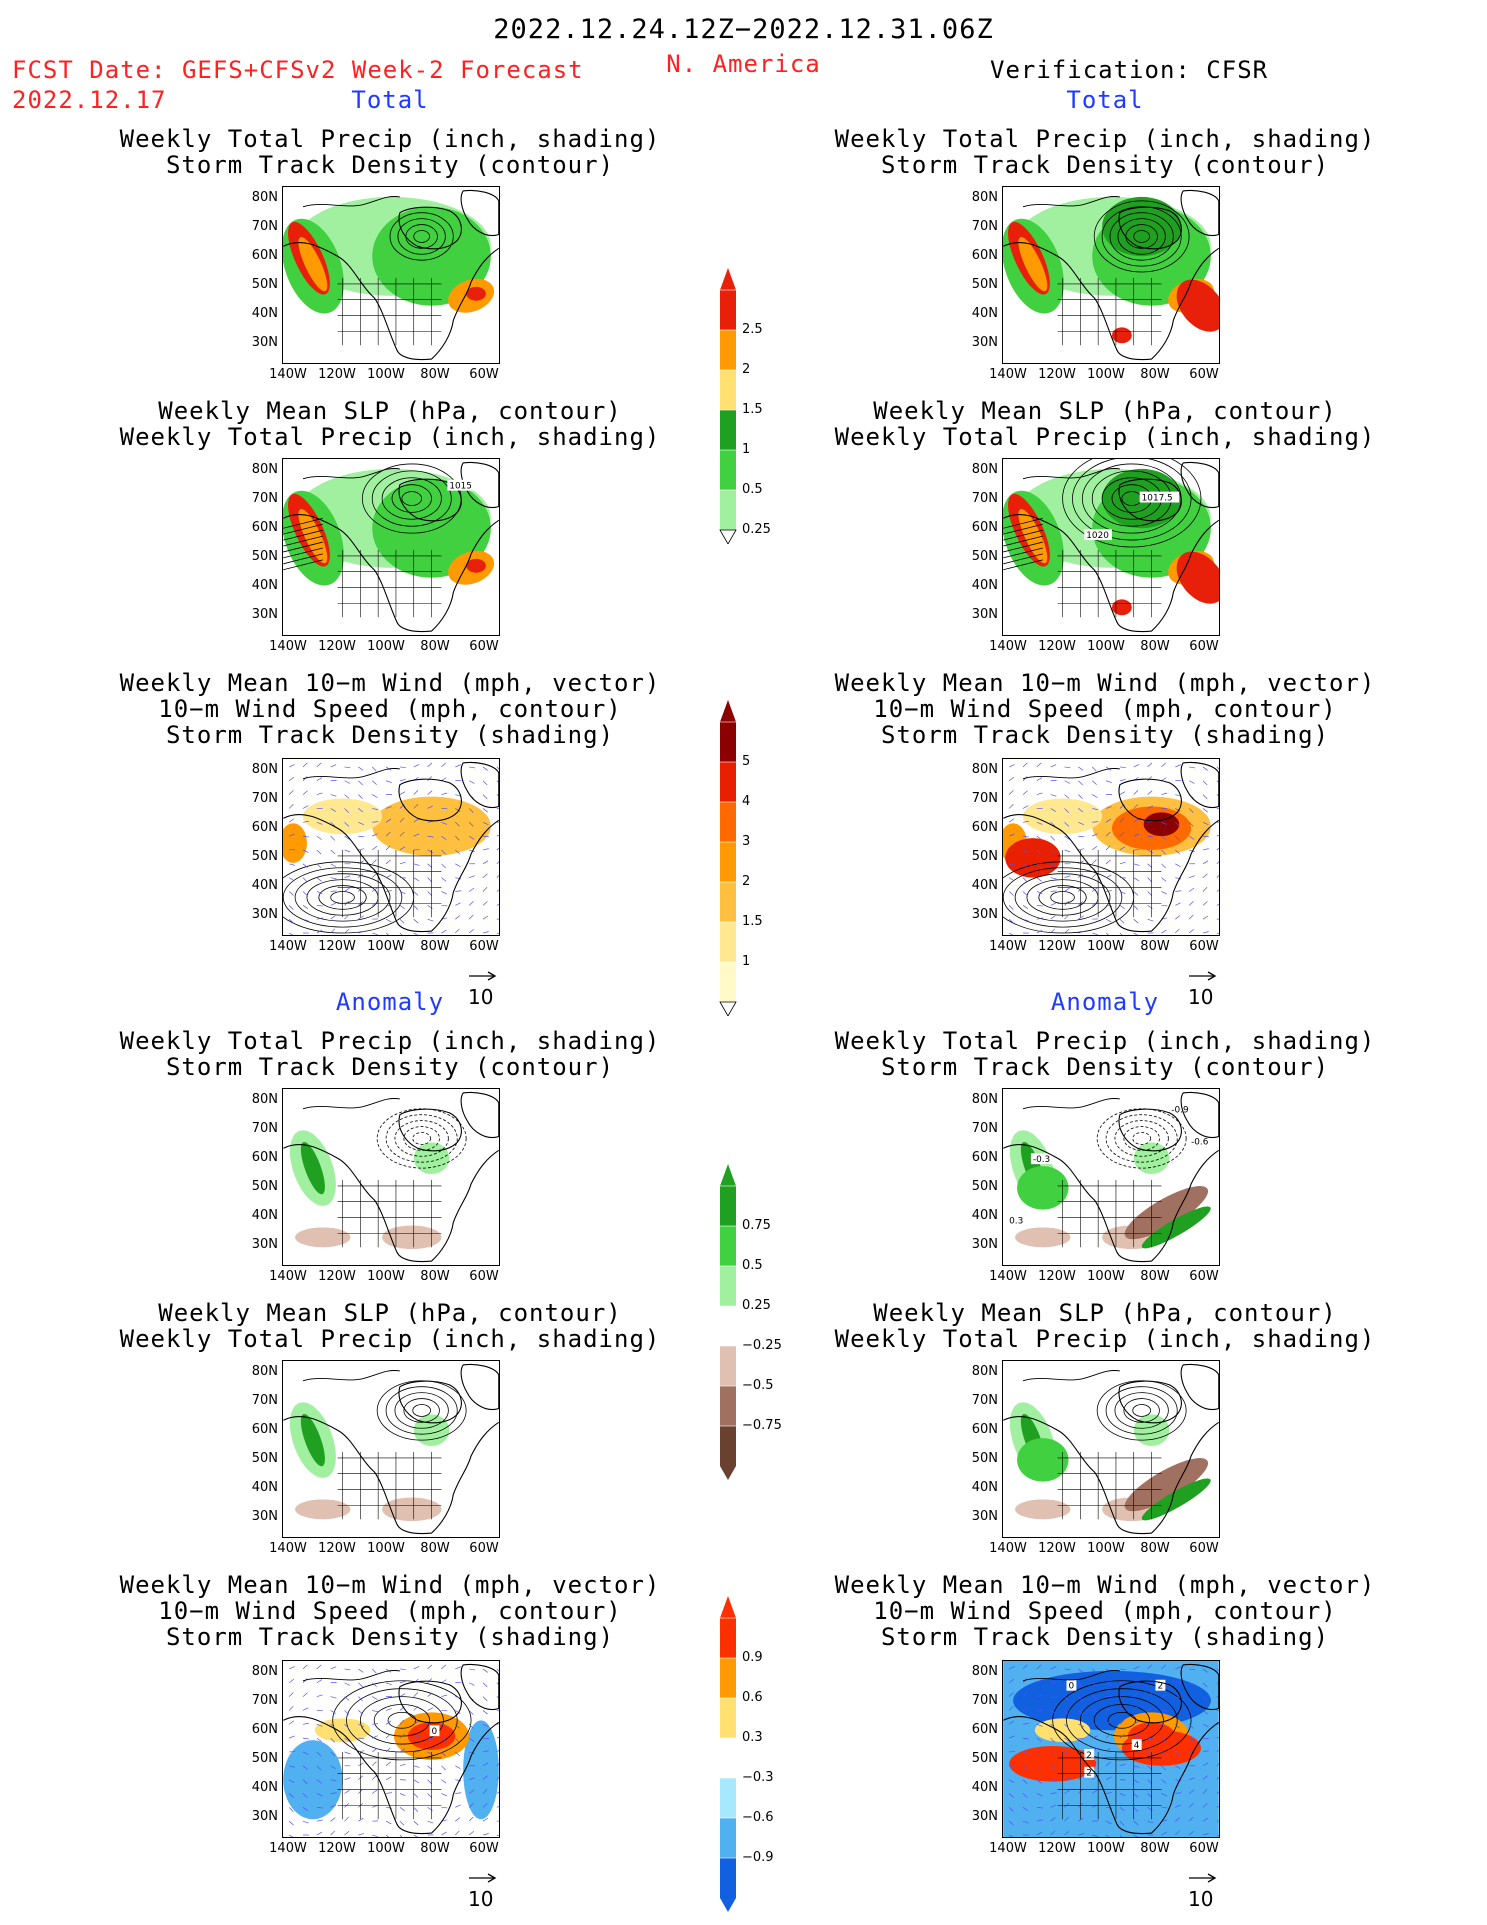 The width and height of the screenshot is (1487, 1925). What do you see at coordinates (746, 761) in the screenshot?
I see `colorbar-tick-label: 5` at bounding box center [746, 761].